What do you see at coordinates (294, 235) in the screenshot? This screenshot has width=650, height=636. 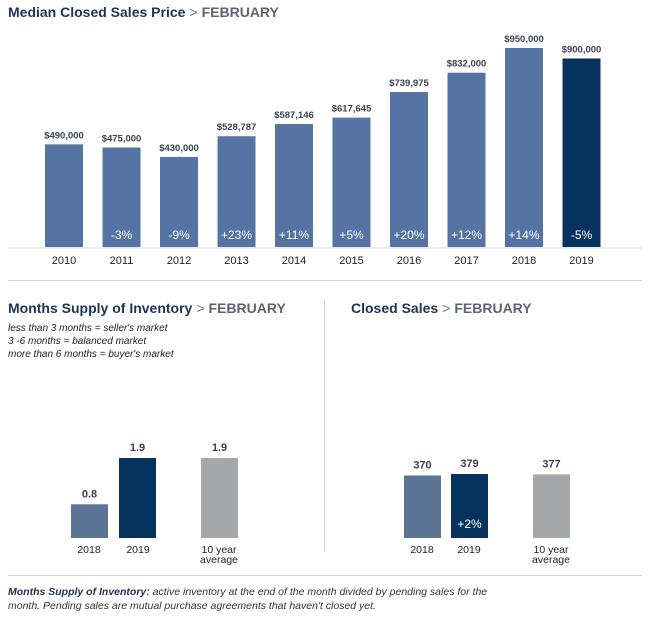 I see `change-label-2014: +11%` at bounding box center [294, 235].